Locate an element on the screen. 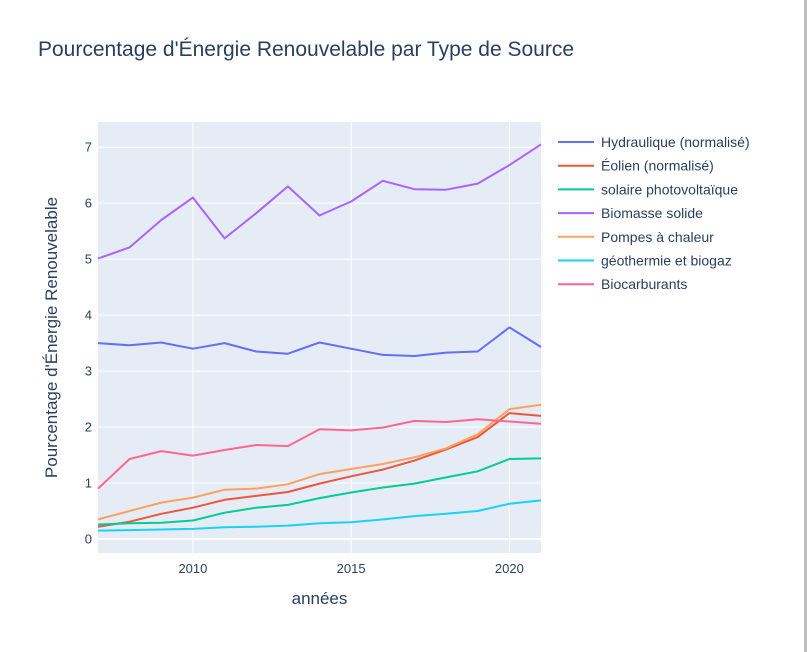 Image resolution: width=807 pixels, height=652 pixels. legend-entry: Biomasse solide is located at coordinates (652, 213).